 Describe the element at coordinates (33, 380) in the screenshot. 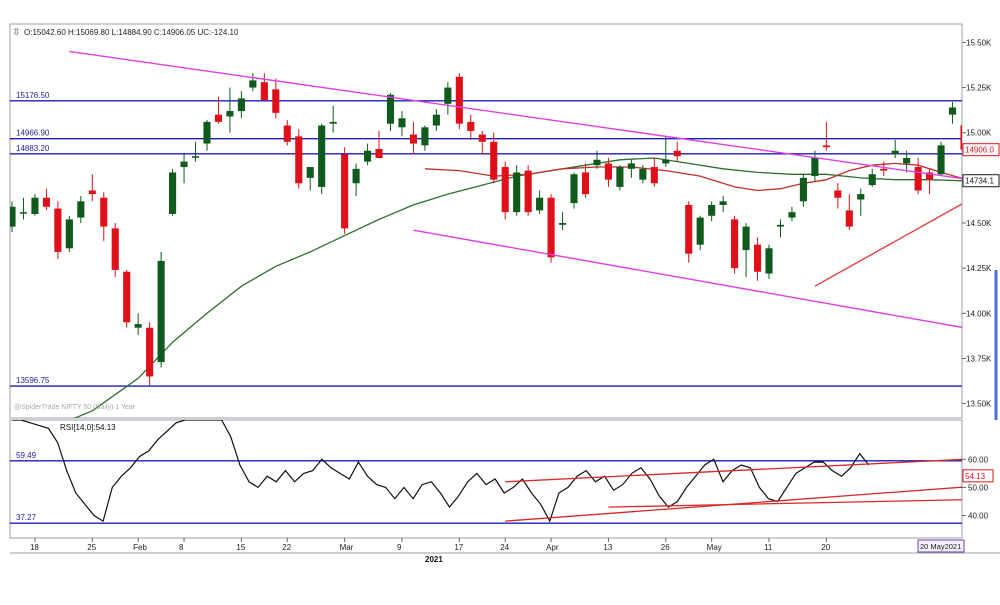

I see `horizontal-level-label: 13596.75` at that location.